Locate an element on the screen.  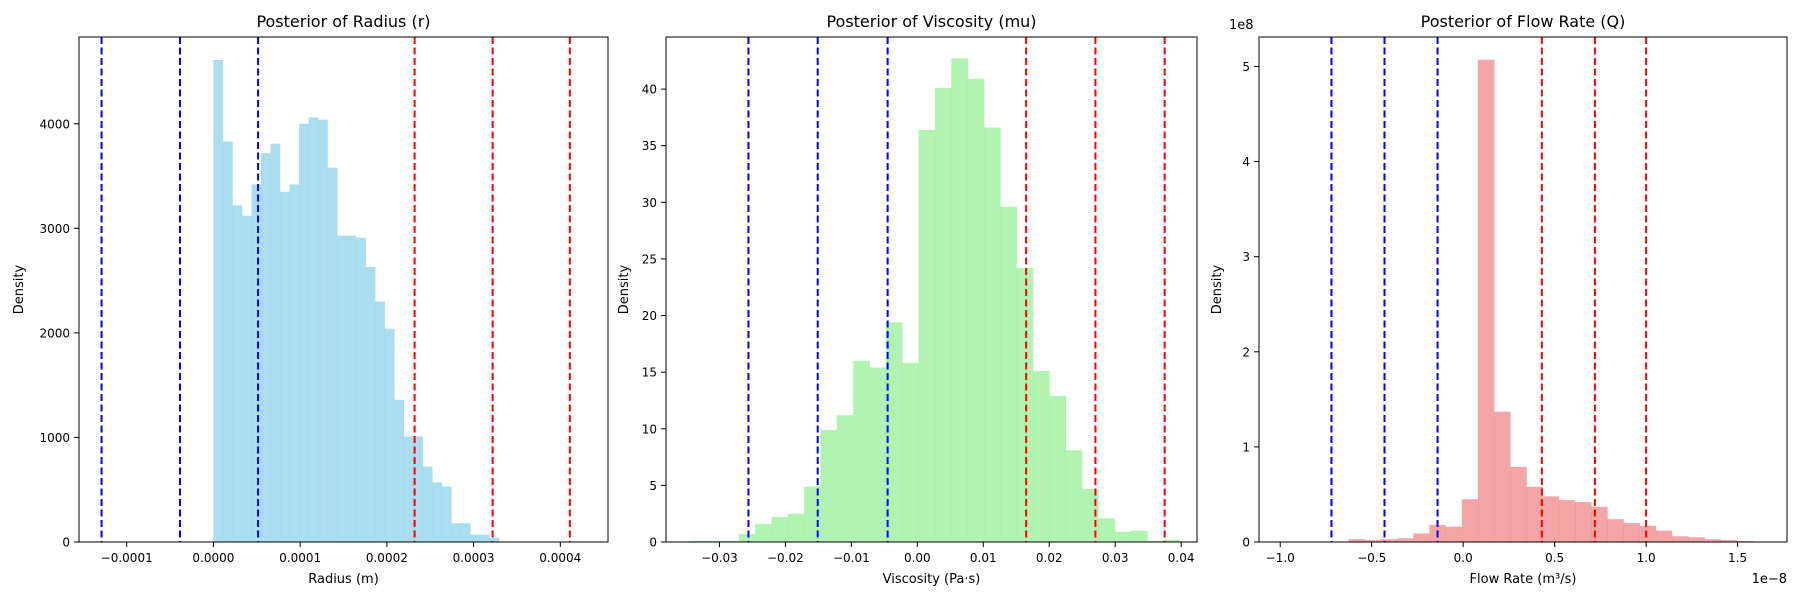
x-tick-label: 1.0 is located at coordinates (1646, 558).